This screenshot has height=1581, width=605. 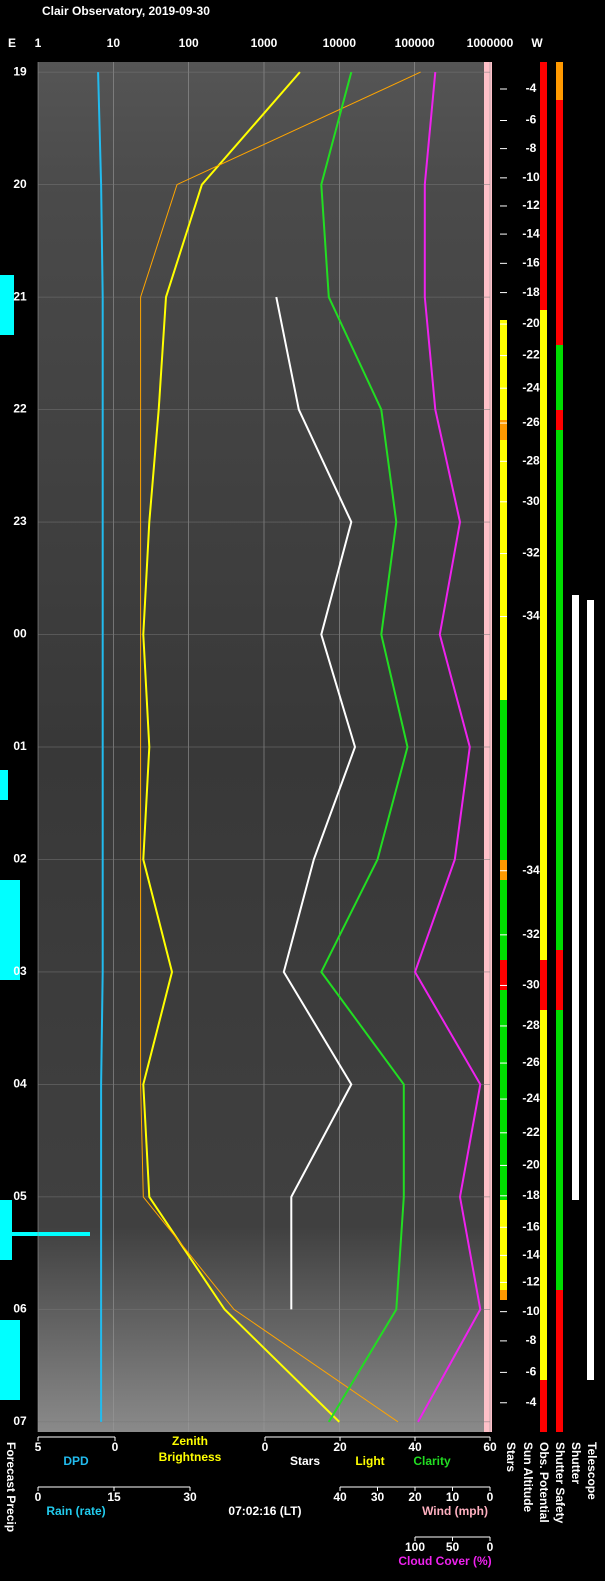 I want to click on status-label: Obs. Potential, so click(x=544, y=1482).